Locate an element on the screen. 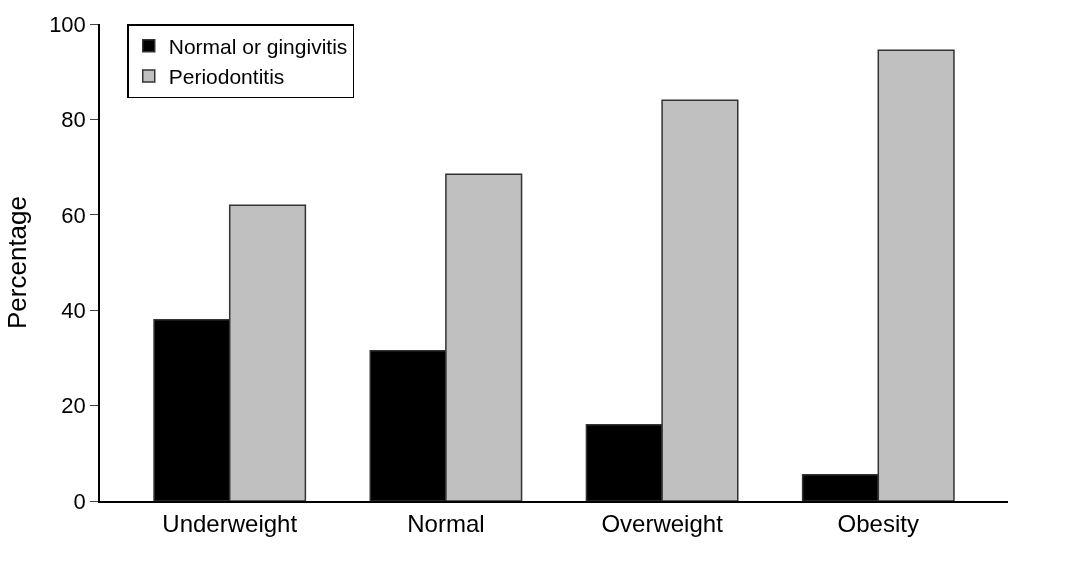 Image resolution: width=1078 pixels, height=561 pixels. y-tick-label: 100 is located at coordinates (67, 24).